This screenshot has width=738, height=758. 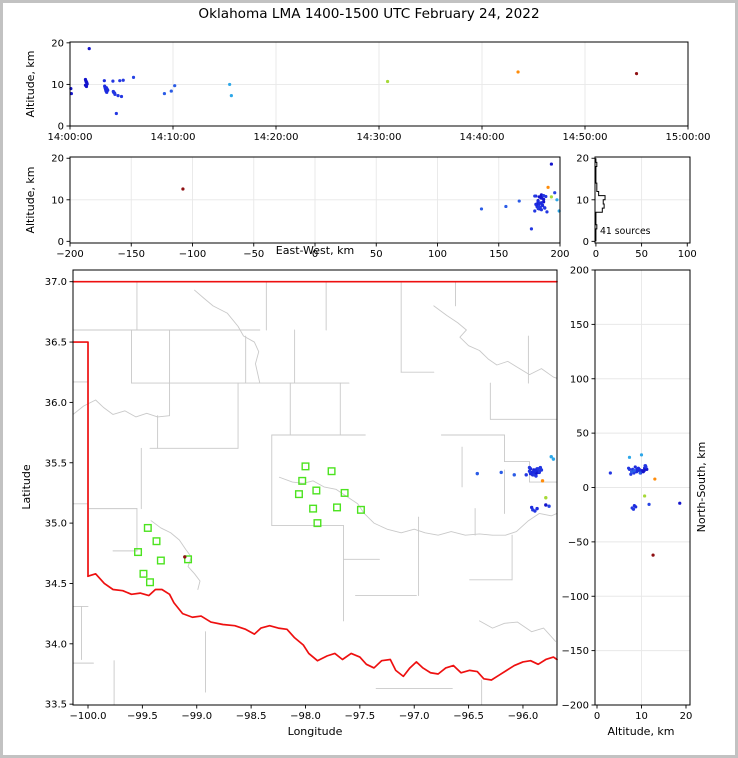 What do you see at coordinates (575, 651) in the screenshot?
I see `y-tick-label: −150` at bounding box center [575, 651].